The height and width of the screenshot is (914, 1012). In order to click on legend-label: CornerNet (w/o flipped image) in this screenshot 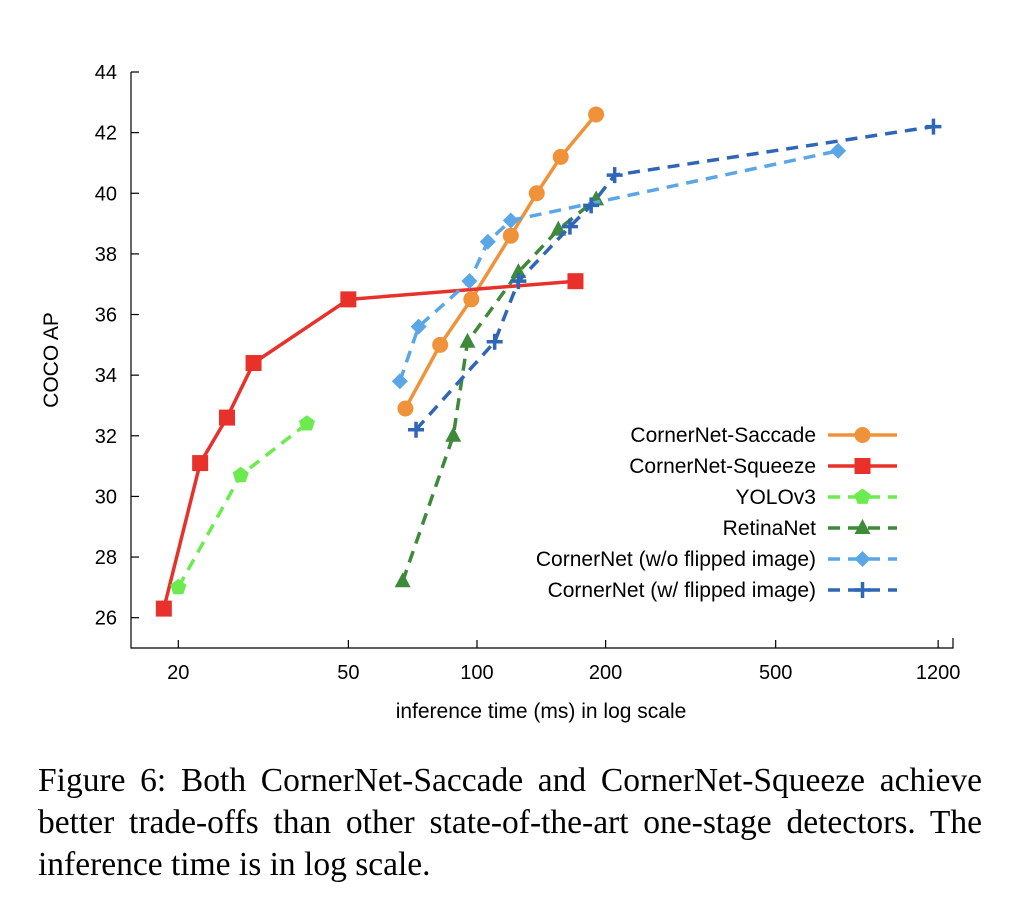, I will do `click(676, 559)`.